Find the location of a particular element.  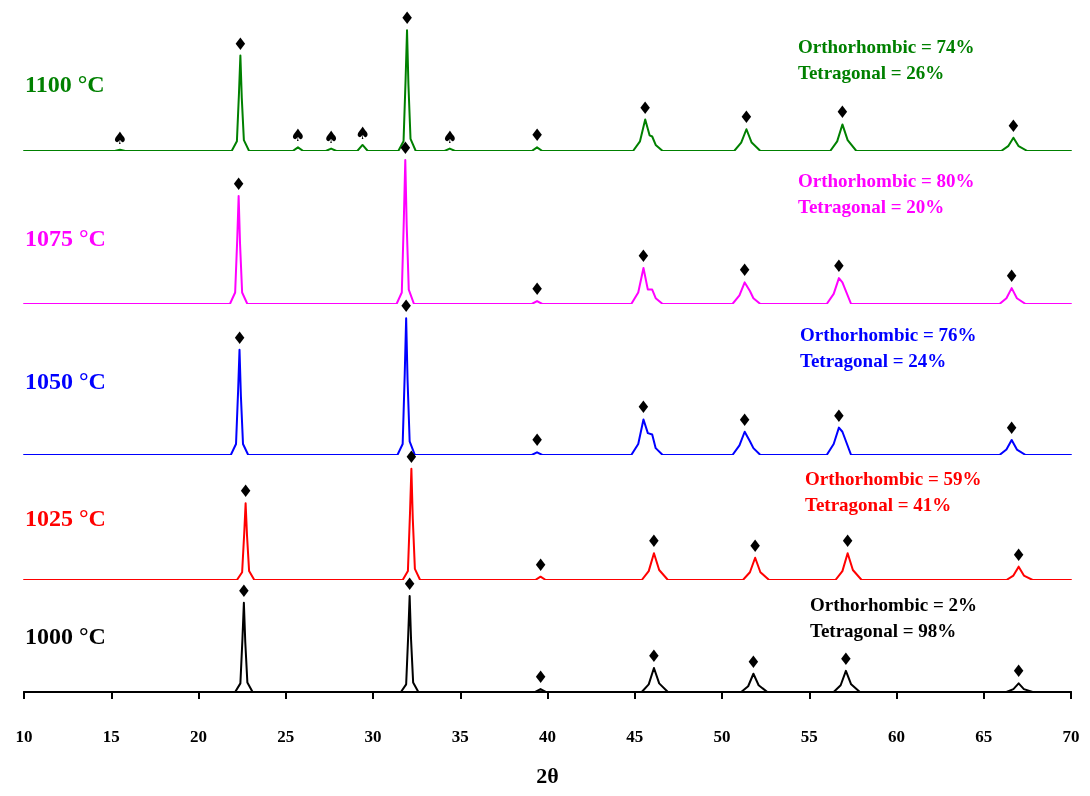

series-label: 1000 °C is located at coordinates (65, 636).